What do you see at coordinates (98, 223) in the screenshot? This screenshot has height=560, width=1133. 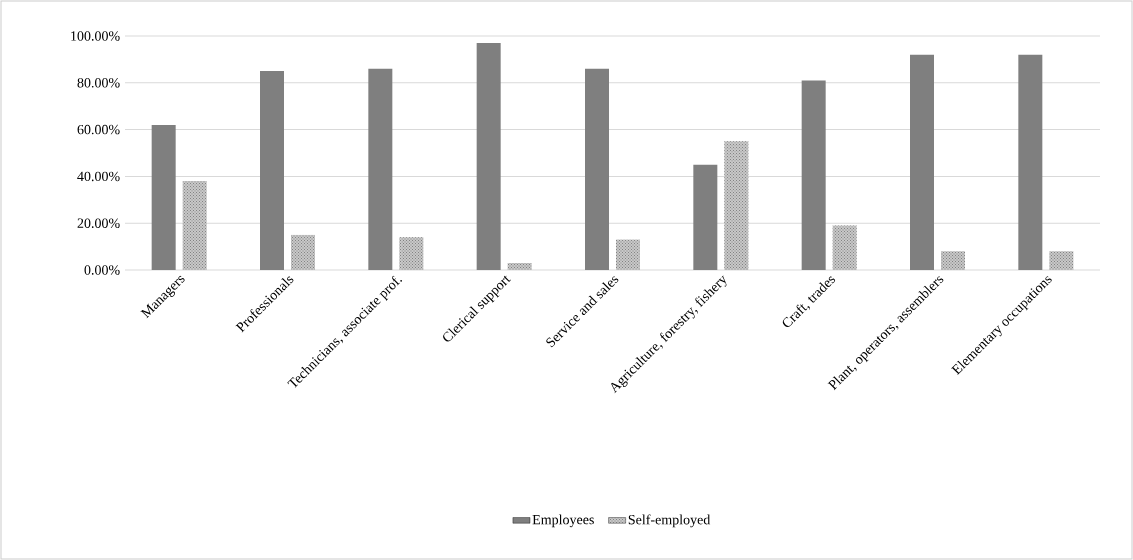 I see `y-tick-label: 20.00%` at bounding box center [98, 223].